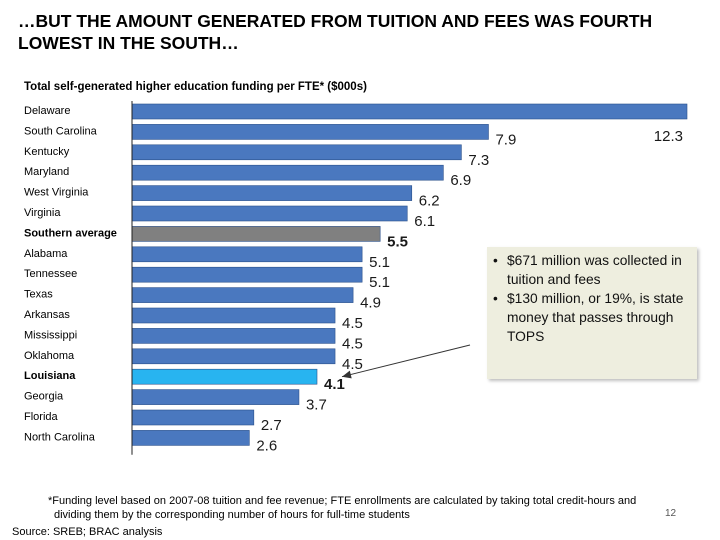 The width and height of the screenshot is (720, 540). I want to click on bar-maryland, so click(287, 172).